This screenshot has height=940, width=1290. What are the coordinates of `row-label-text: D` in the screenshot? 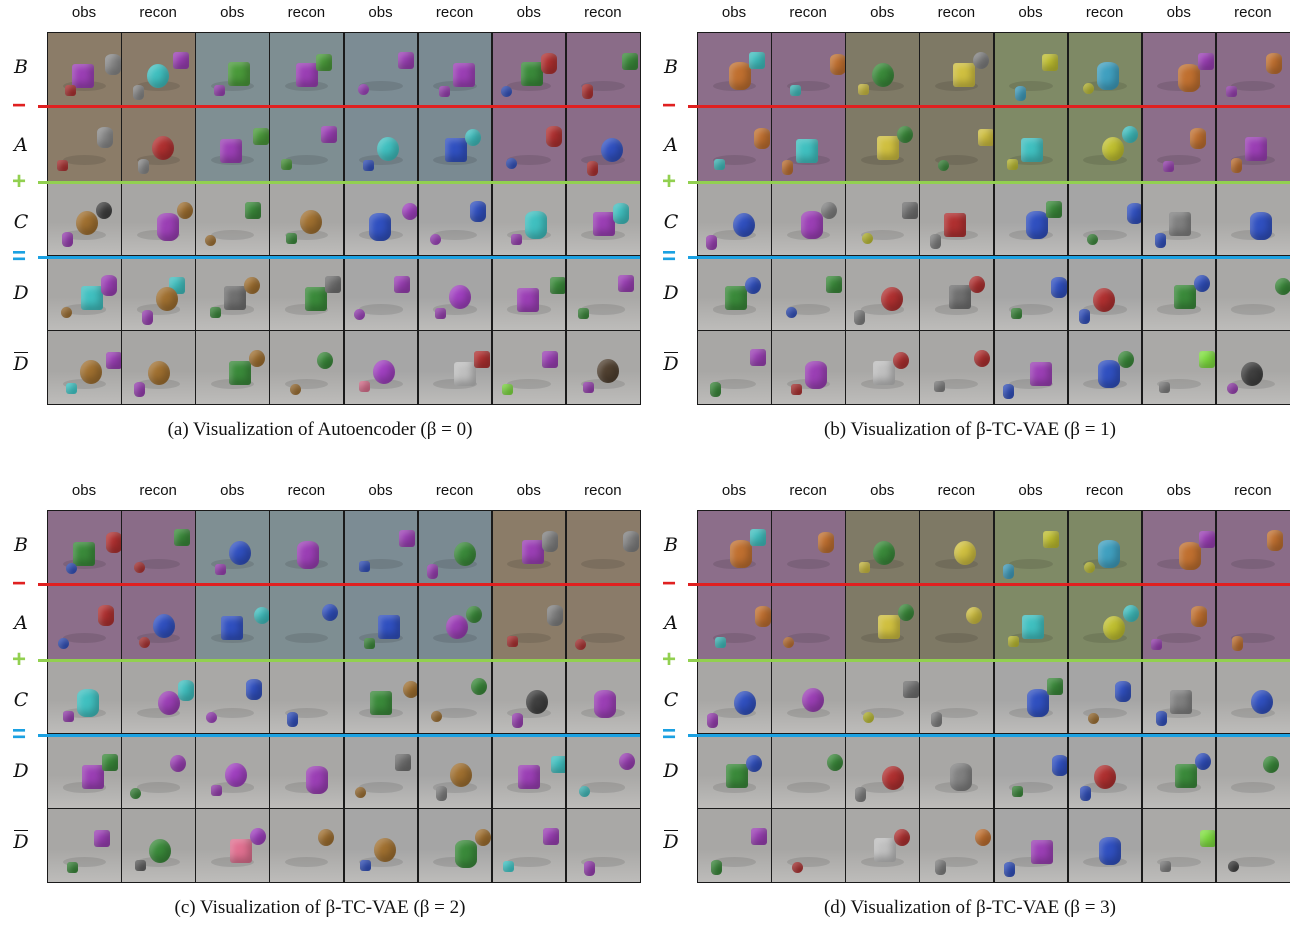 It's located at (21, 364).